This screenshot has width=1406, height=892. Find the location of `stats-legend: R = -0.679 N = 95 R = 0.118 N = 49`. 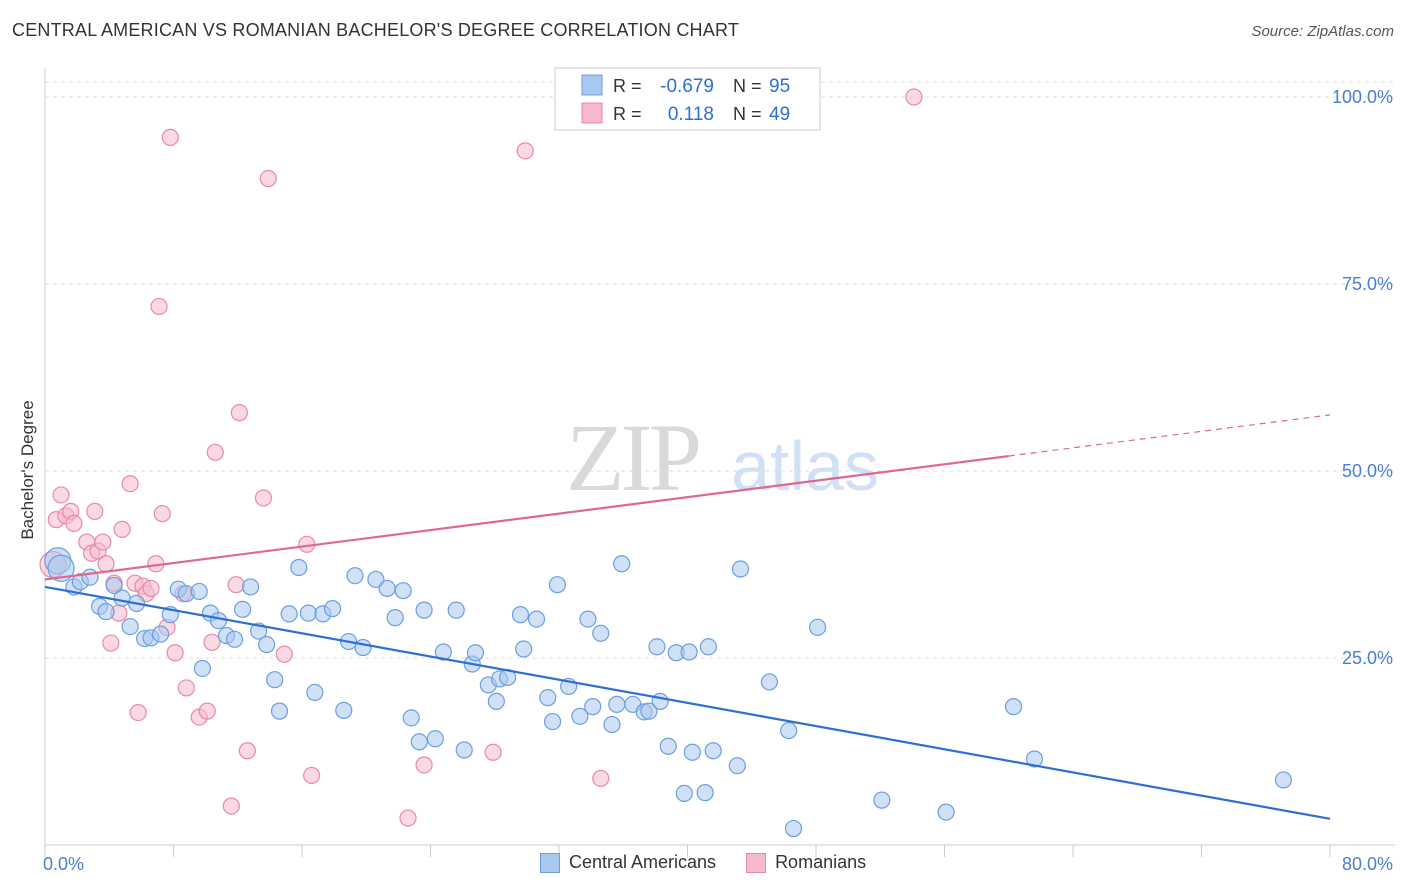

stats-legend: R = -0.679 N = 95 R = 0.118 N = 49 is located at coordinates (687, 99).